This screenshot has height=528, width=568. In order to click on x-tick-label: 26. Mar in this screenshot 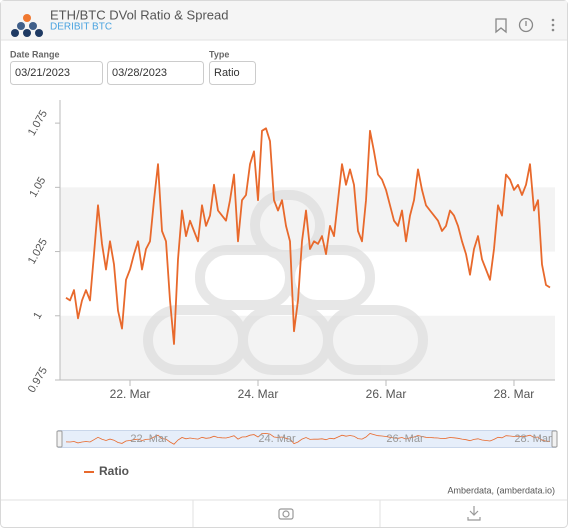, I will do `click(386, 394)`.